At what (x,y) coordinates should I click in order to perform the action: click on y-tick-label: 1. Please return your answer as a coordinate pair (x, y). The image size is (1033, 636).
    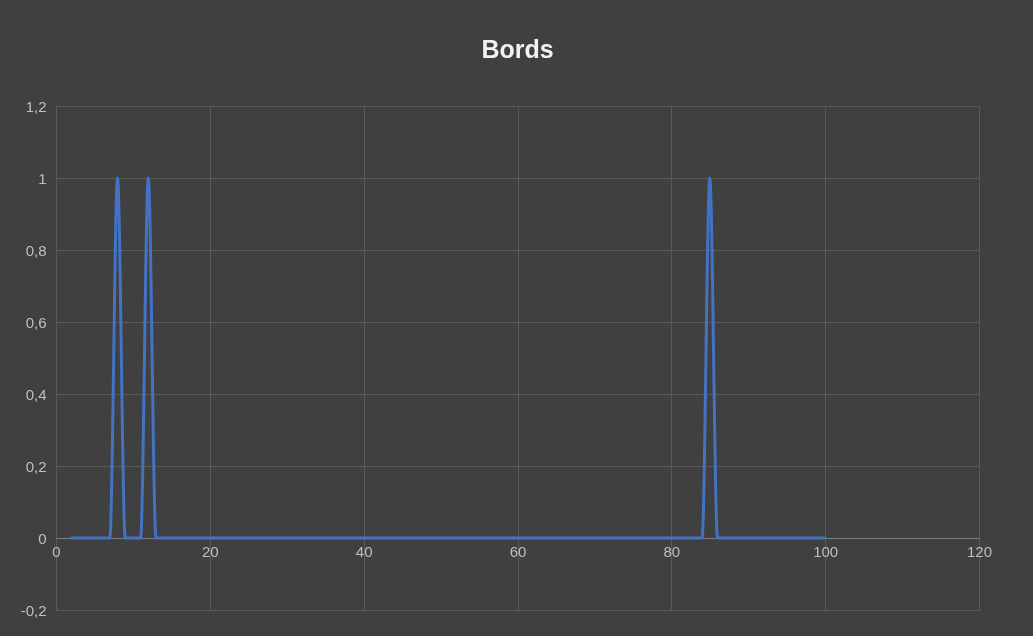
    Looking at the image, I should click on (42, 178).